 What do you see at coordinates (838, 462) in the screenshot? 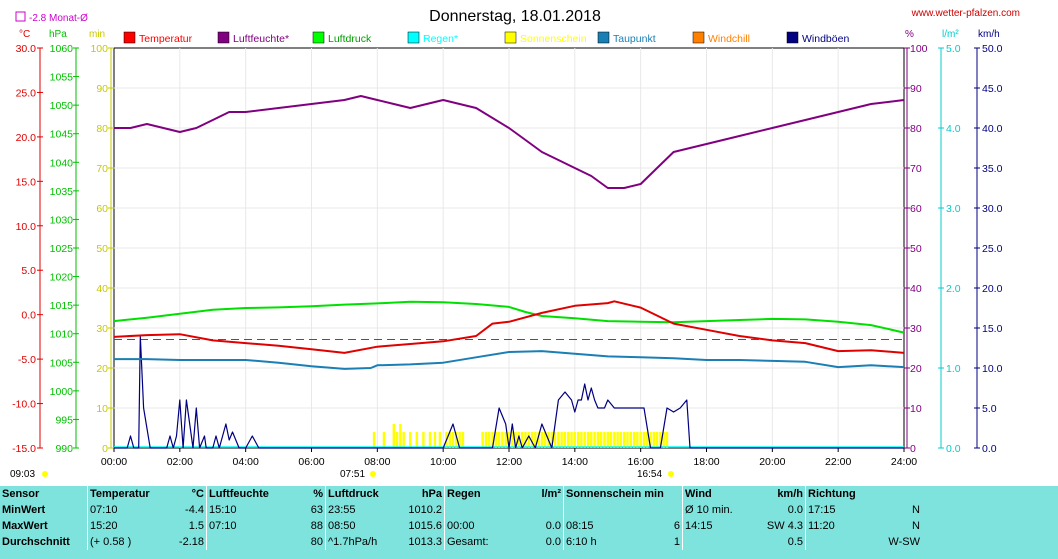
I see `x-axis-tick-label: 22:00` at bounding box center [838, 462].